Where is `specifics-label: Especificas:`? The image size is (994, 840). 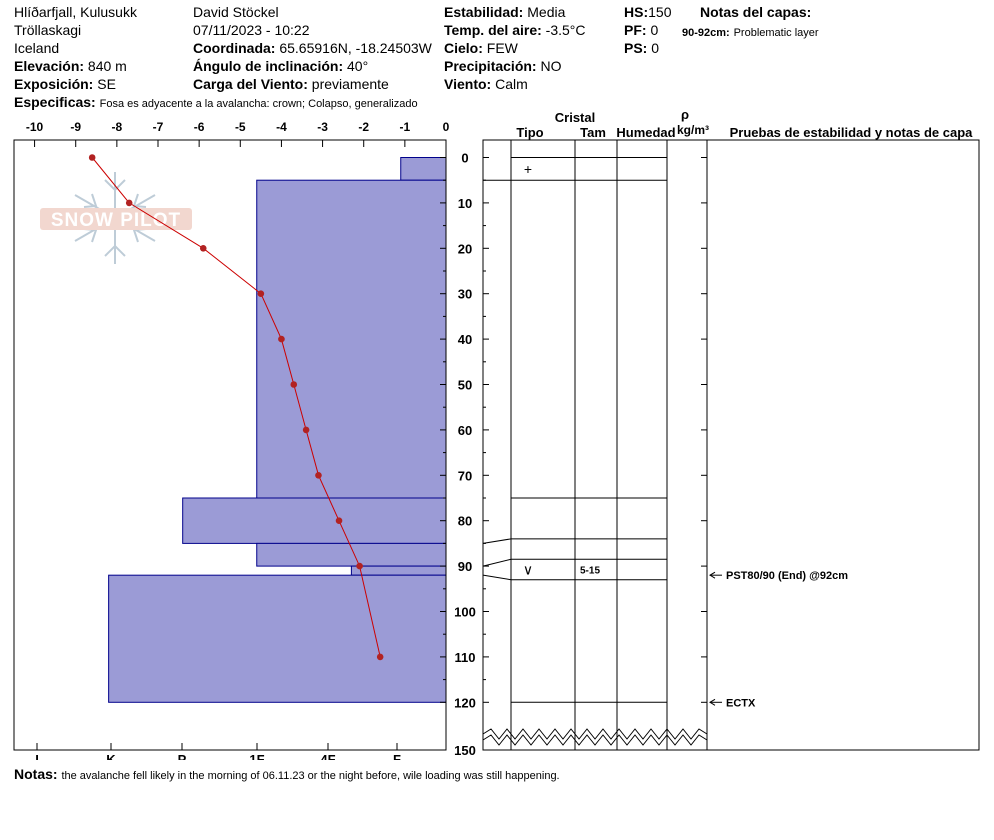 specifics-label: Especificas: is located at coordinates (55, 102).